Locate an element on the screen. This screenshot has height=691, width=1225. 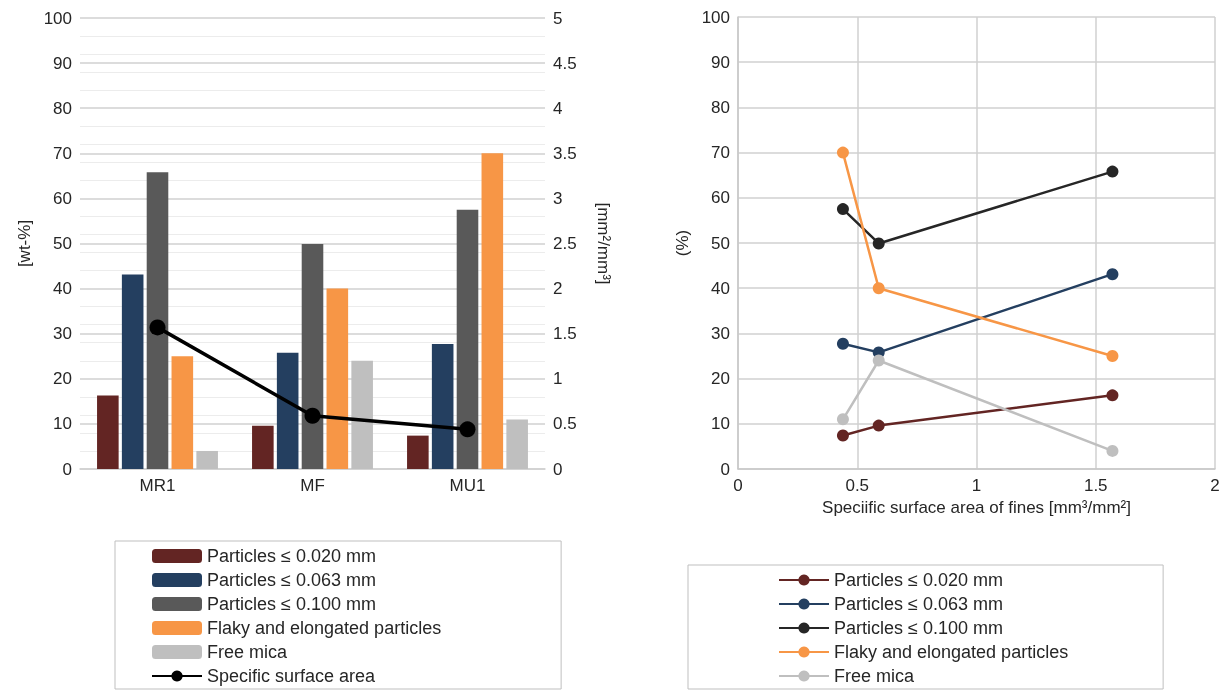
y2-tick-label: 2 is located at coordinates (558, 289).